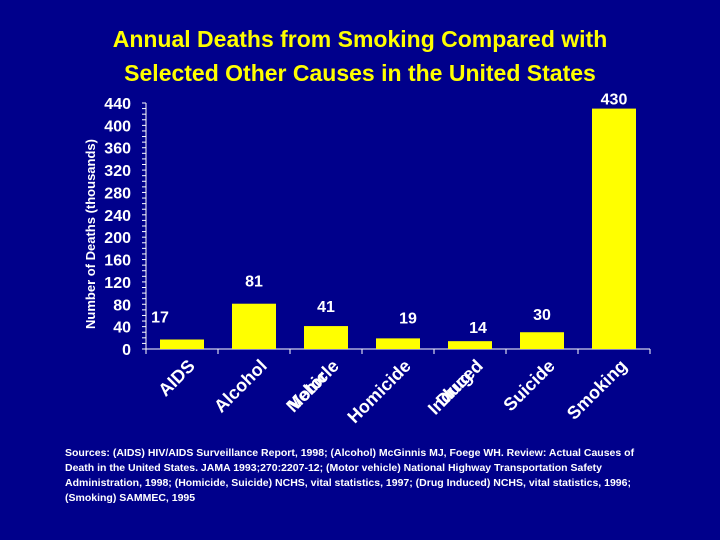 This screenshot has height=540, width=720. Describe the element at coordinates (478, 328) in the screenshot. I see `bar-value-label: 14` at that location.